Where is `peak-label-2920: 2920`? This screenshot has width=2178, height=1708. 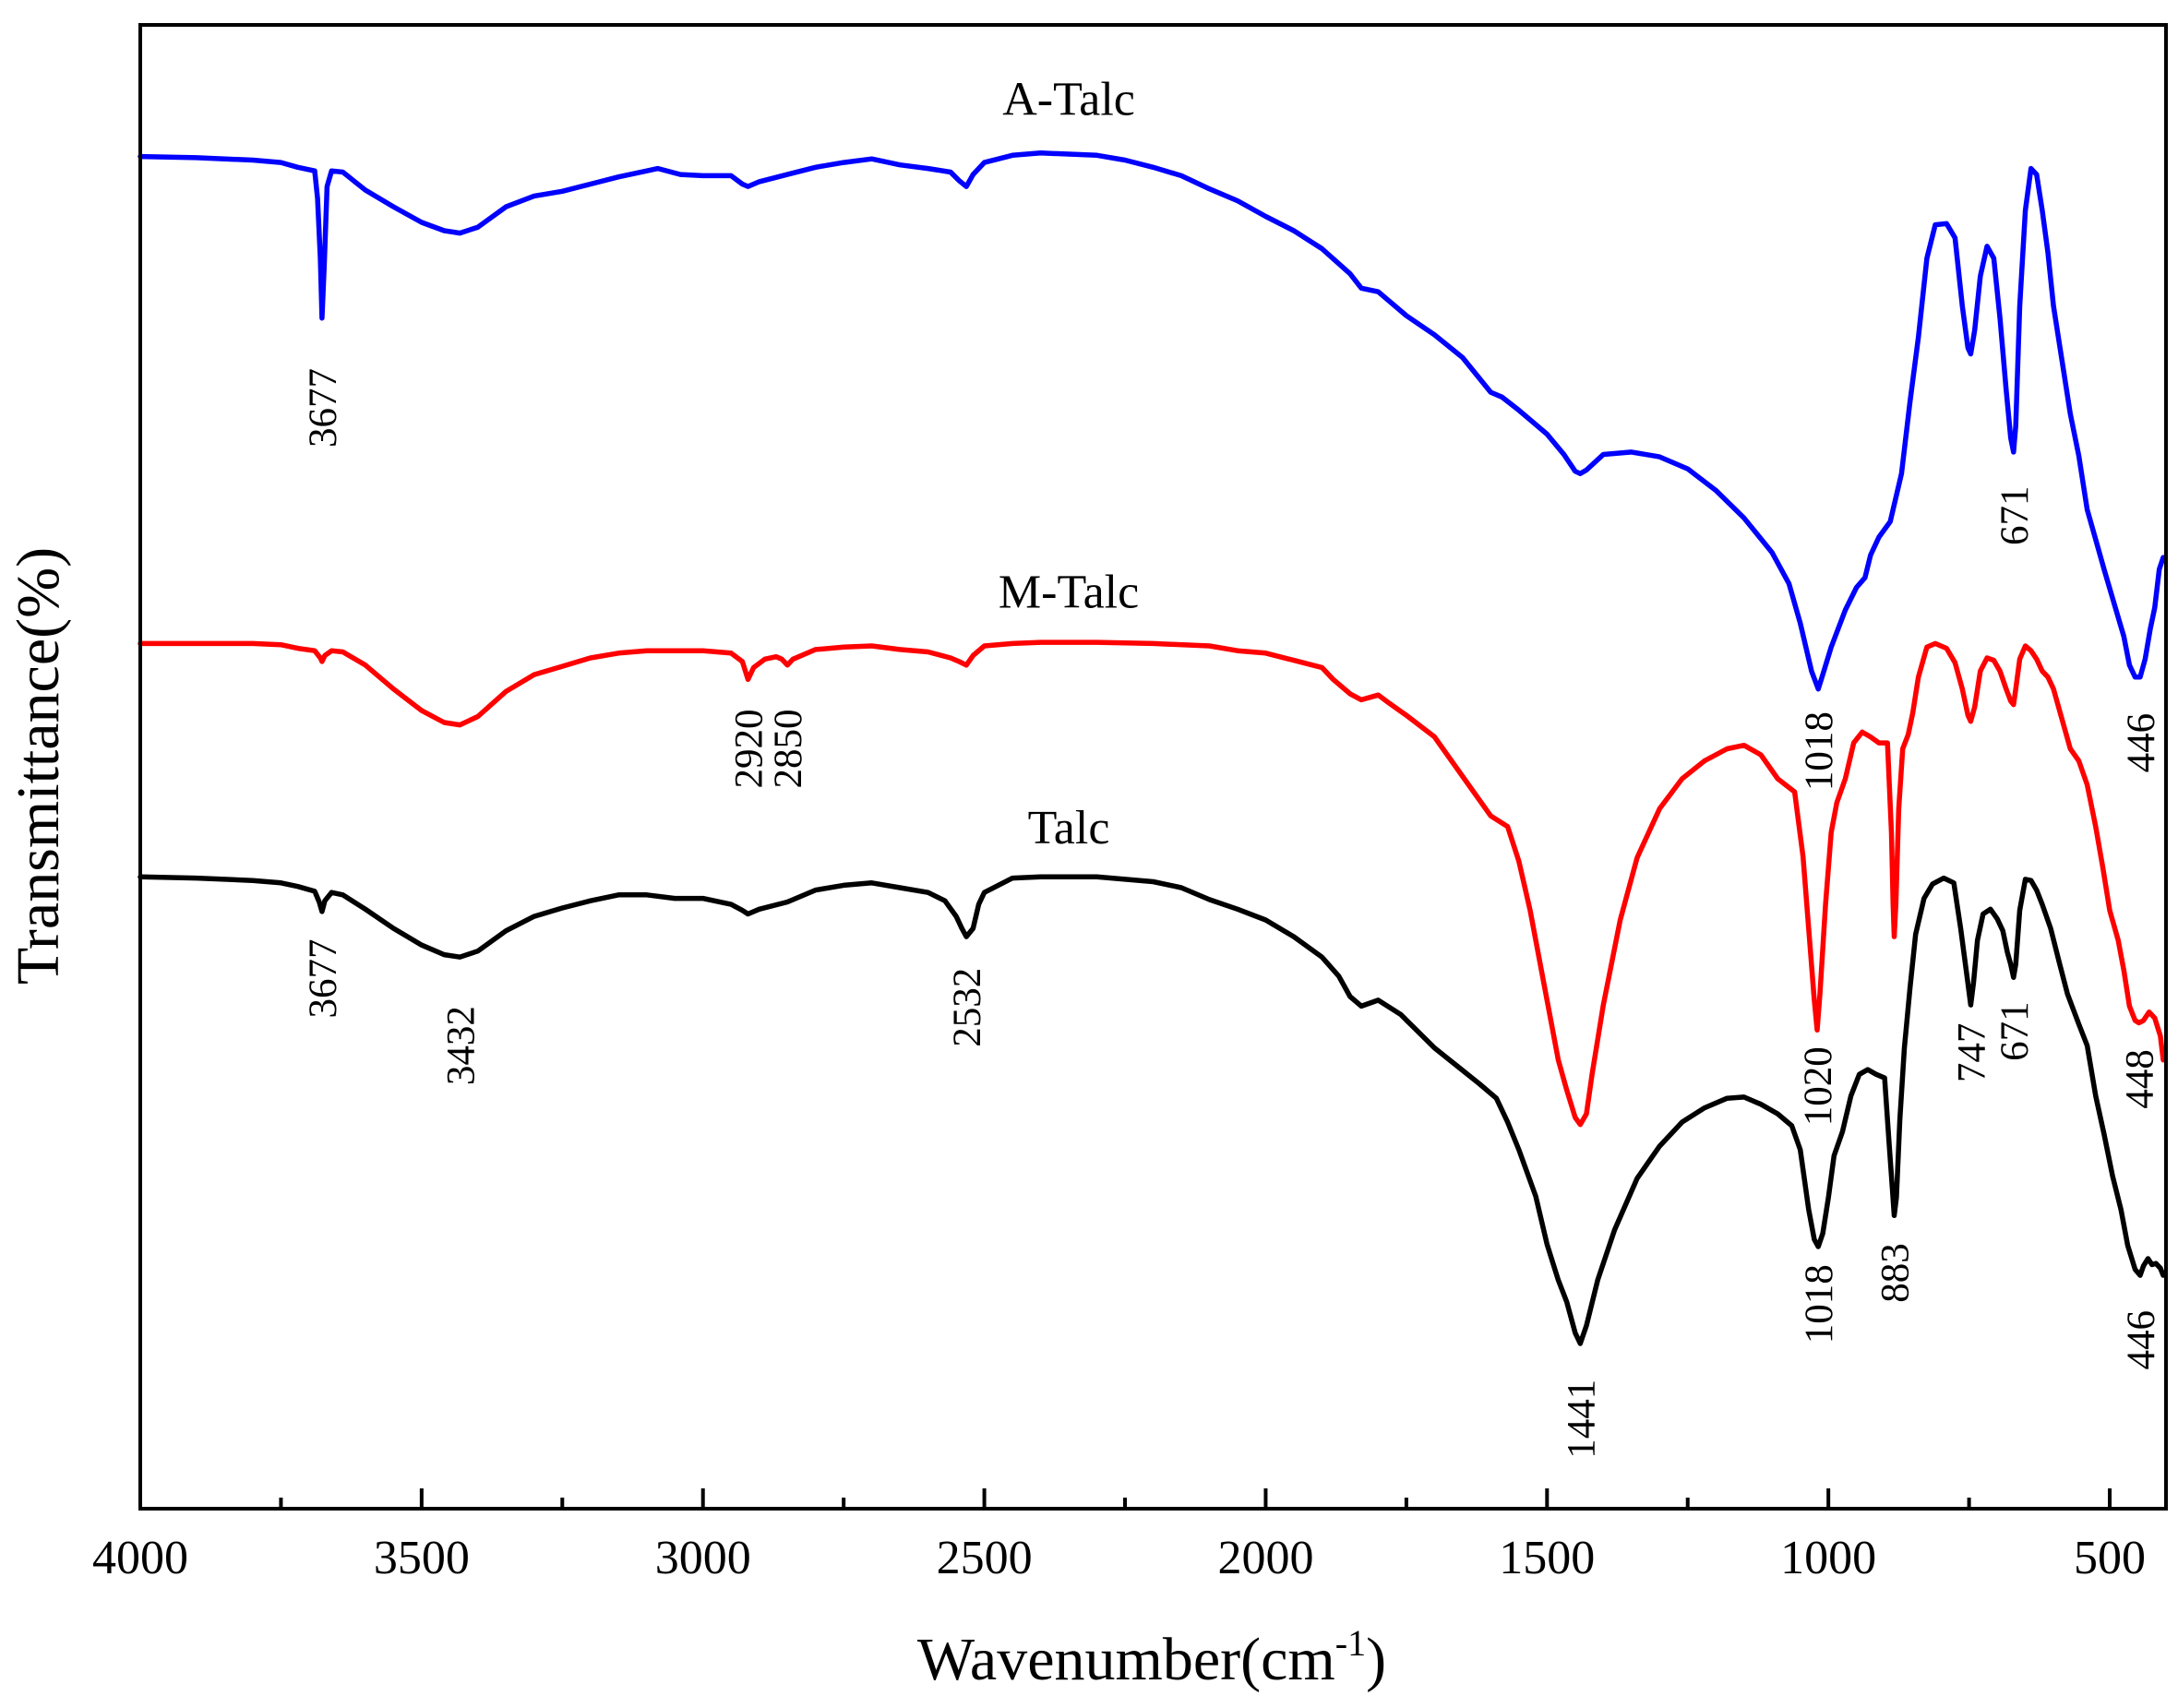 peak-label-2920: 2920 is located at coordinates (750, 749).